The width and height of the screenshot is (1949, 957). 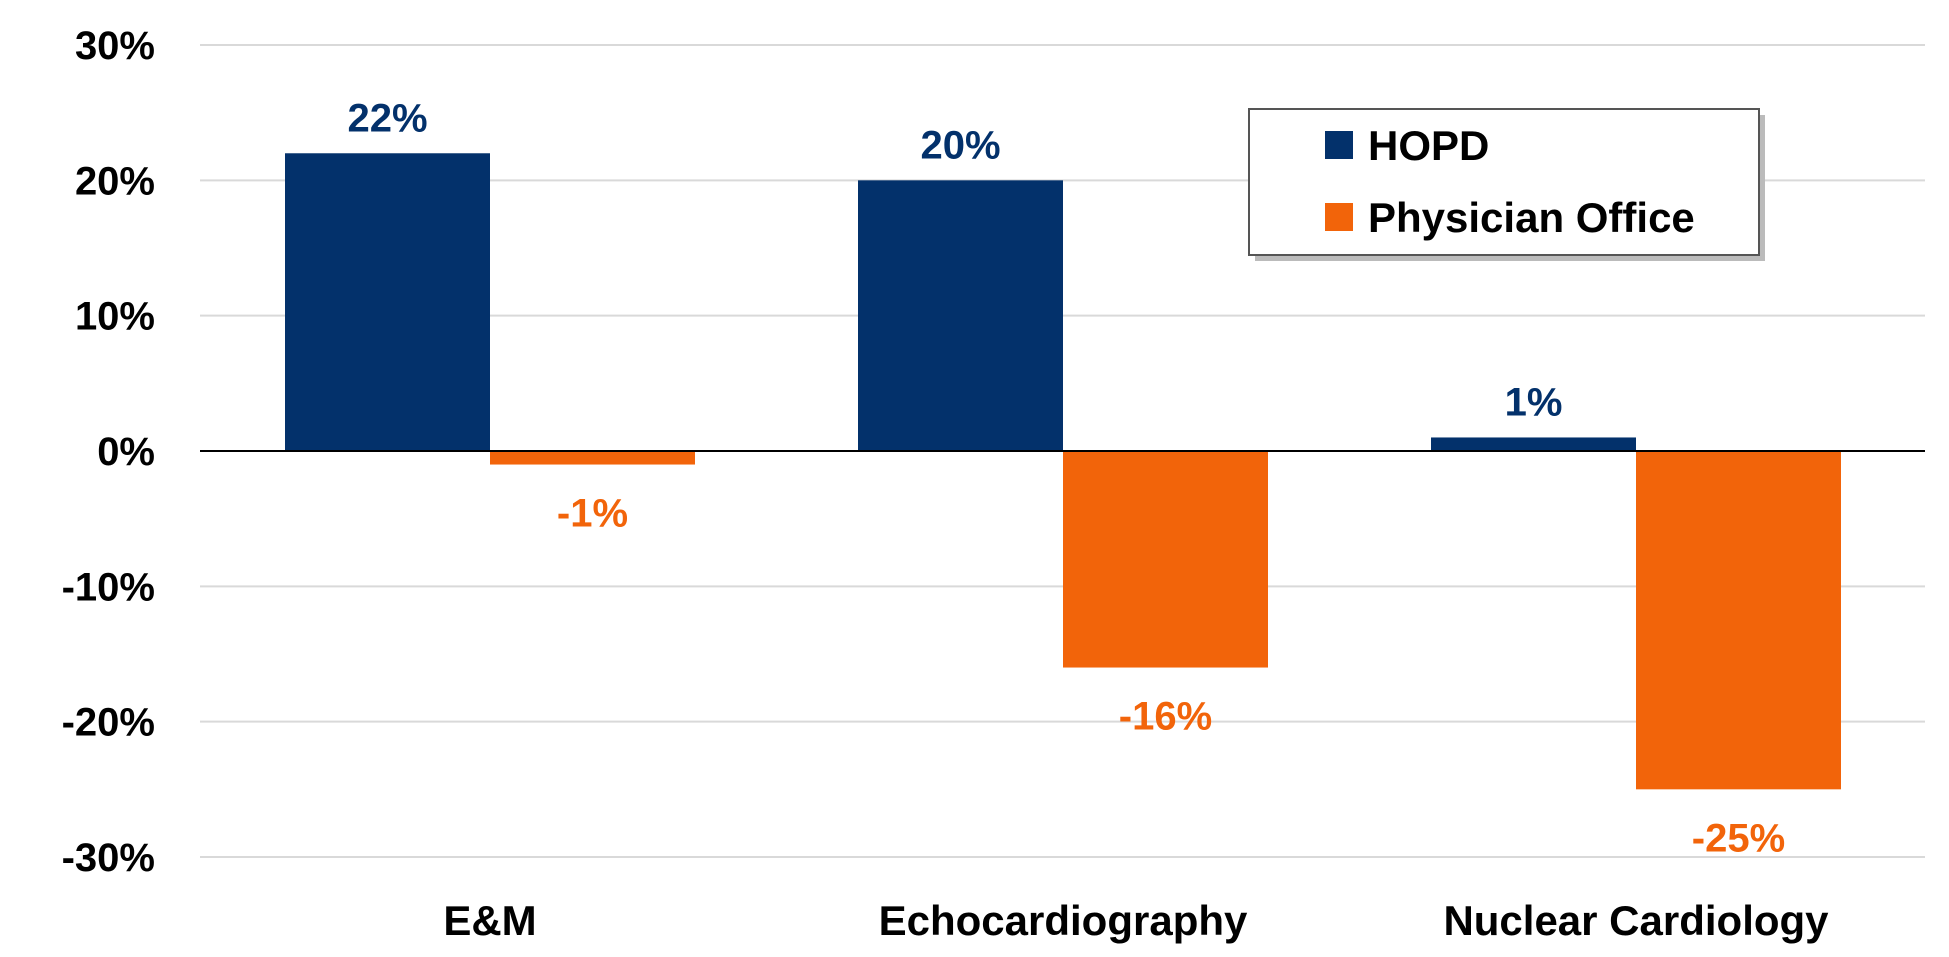 What do you see at coordinates (1738, 838) in the screenshot?
I see `data-label: -25%` at bounding box center [1738, 838].